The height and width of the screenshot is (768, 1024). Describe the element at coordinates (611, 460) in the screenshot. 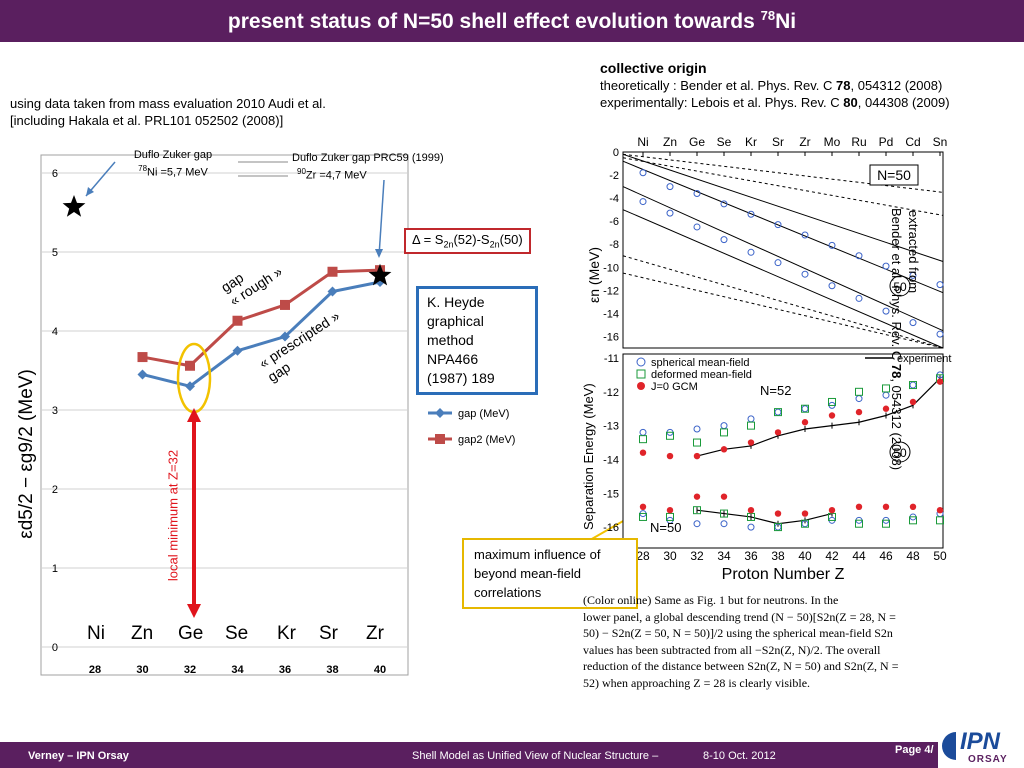

I see `panelB-y-tick: -14` at that location.